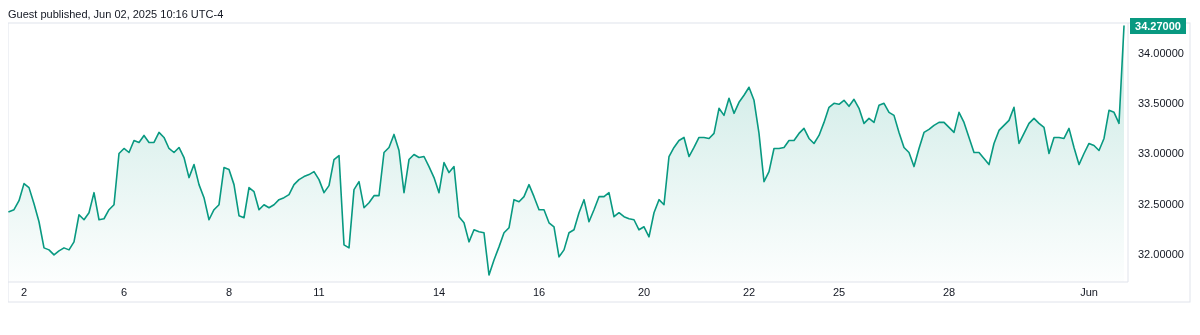 The image size is (1200, 335). Describe the element at coordinates (124, 292) in the screenshot. I see `x-tick-label: 6` at that location.